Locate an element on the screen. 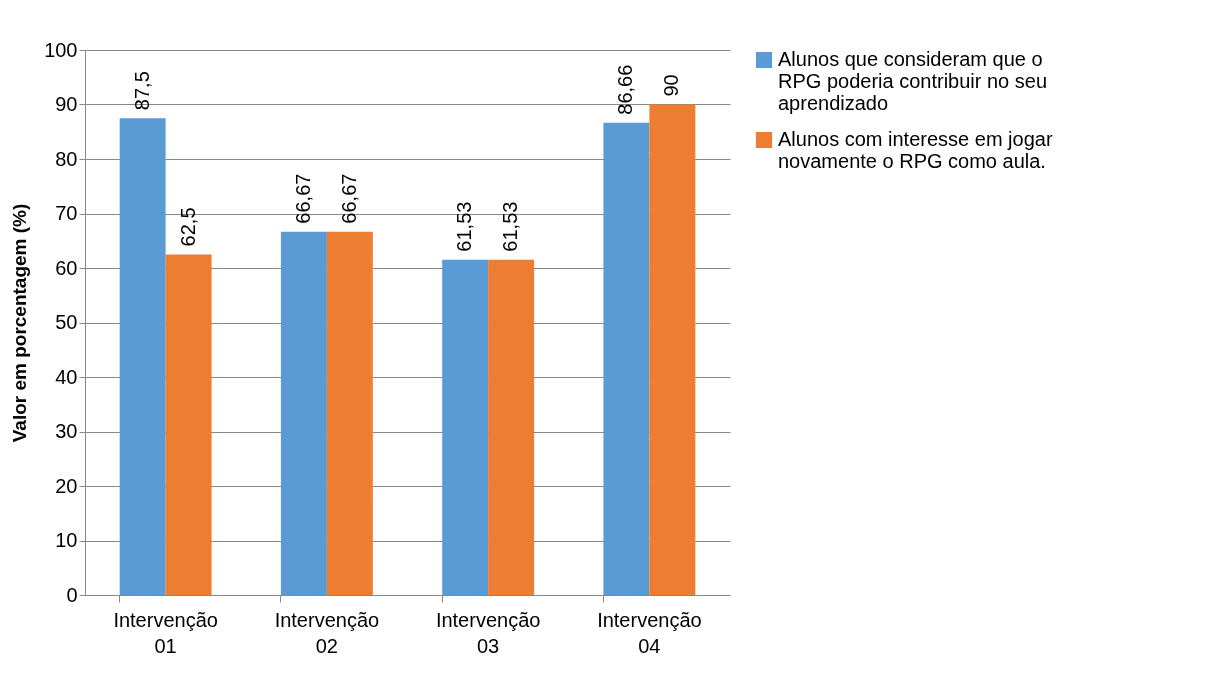 This screenshot has width=1216, height=675. y-tick-label: 30 is located at coordinates (66, 431).